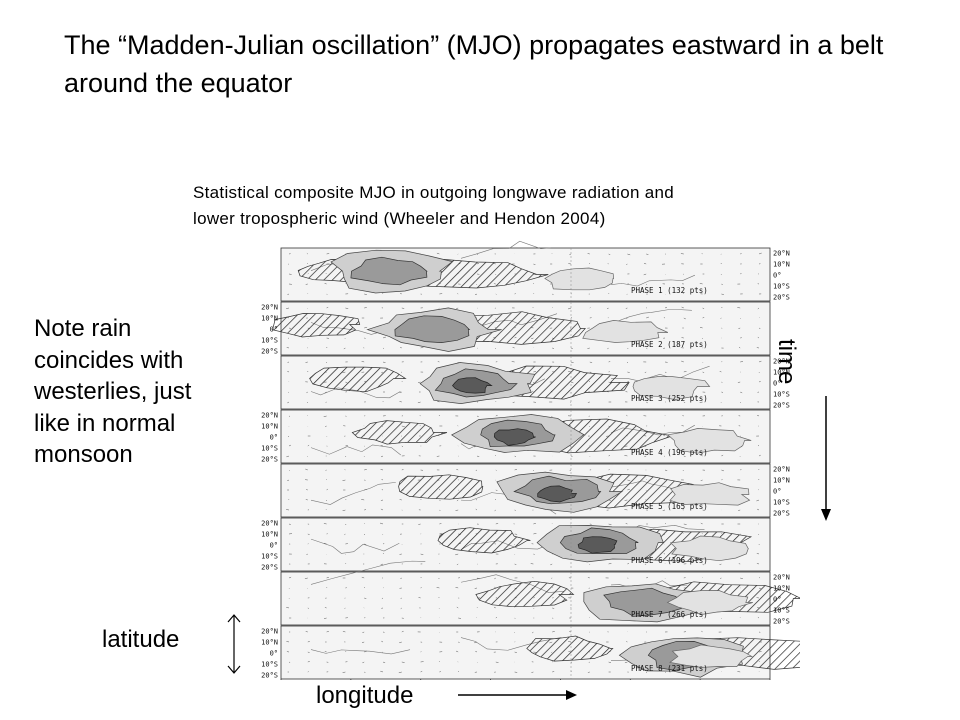 This screenshot has width=960, height=720. I want to click on longitude-arrow-icon, so click(517, 695).